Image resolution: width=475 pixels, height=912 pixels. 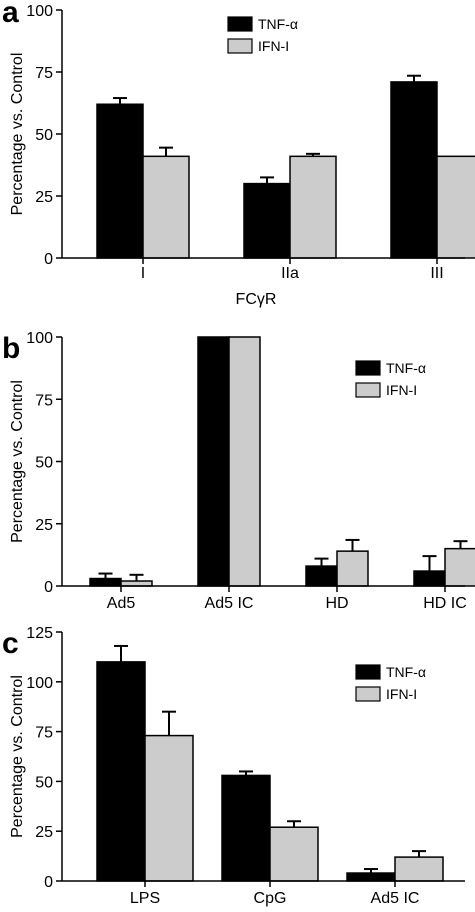 I want to click on x-tick-label: HD, so click(x=336, y=603).